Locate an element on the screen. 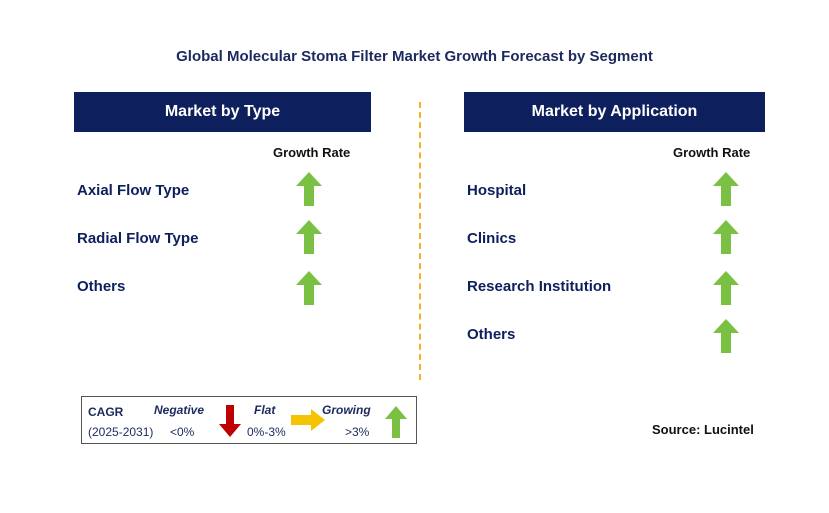 The image size is (829, 513). panel-divider is located at coordinates (420, 241).